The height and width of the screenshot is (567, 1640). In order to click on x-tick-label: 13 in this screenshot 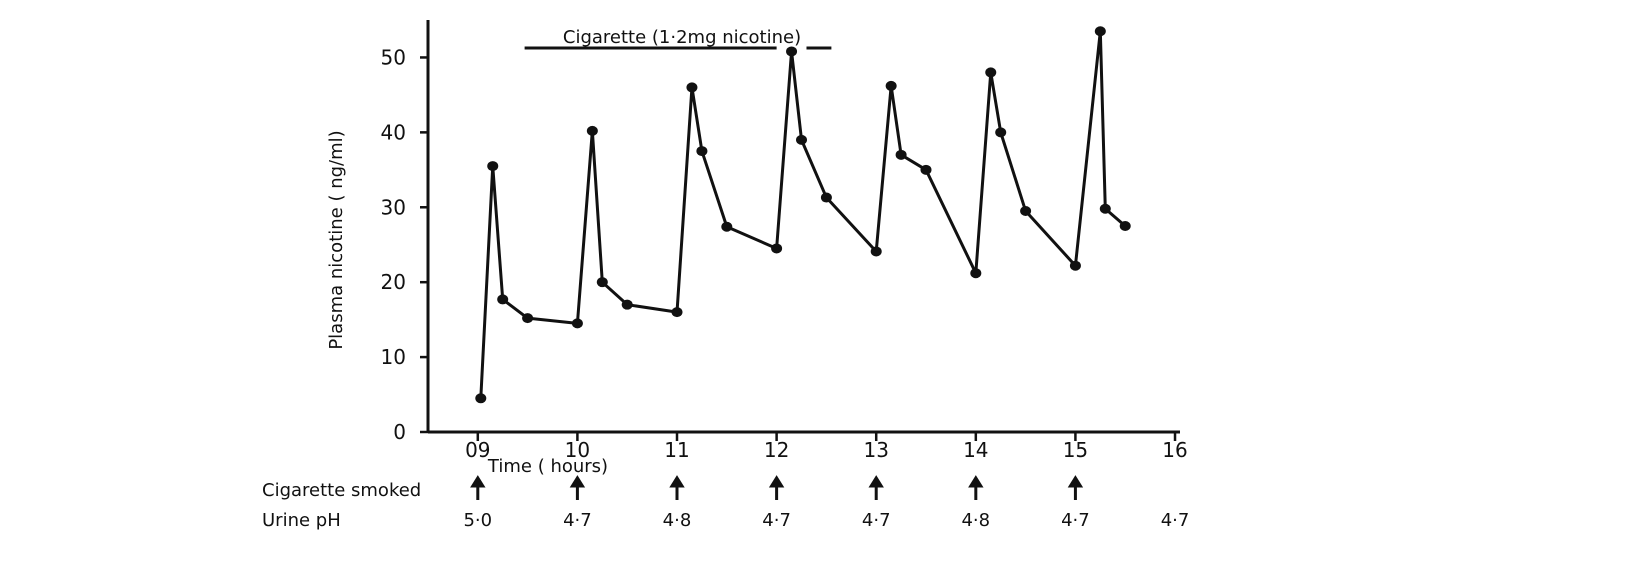, I will do `click(875, 450)`.